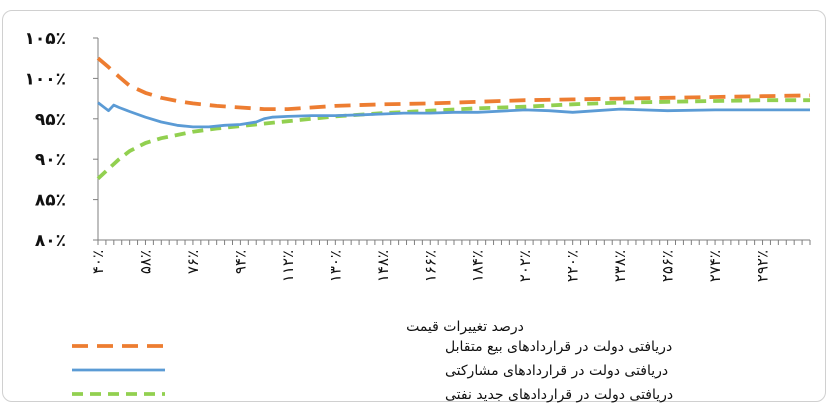  I want to click on x-tick-label: ۷۶٪, so click(193, 262).